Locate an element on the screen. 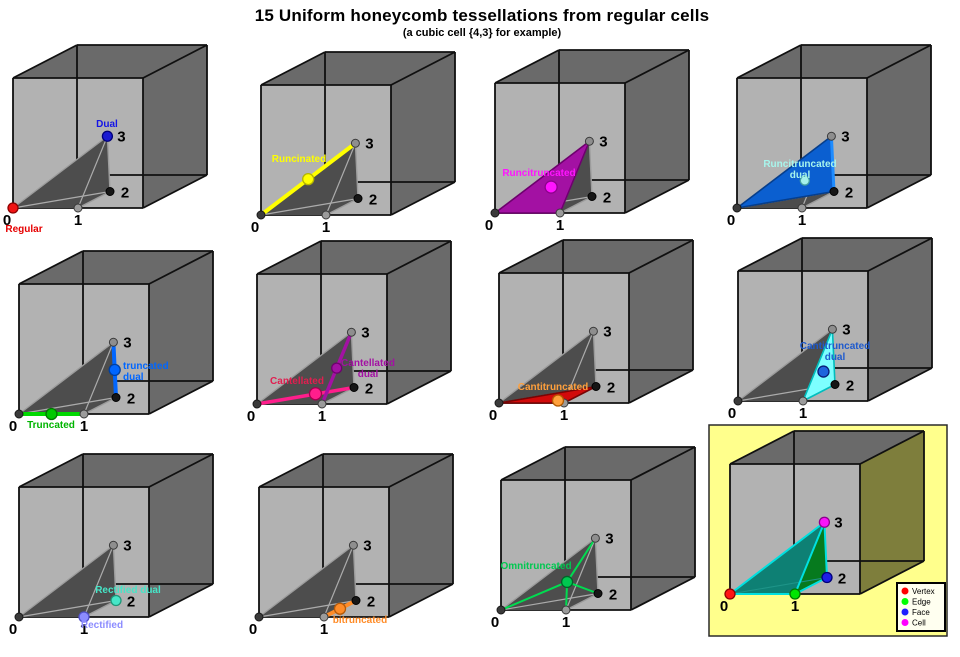 The width and height of the screenshot is (960, 657). edge-highlight is located at coordinates (305, 395).